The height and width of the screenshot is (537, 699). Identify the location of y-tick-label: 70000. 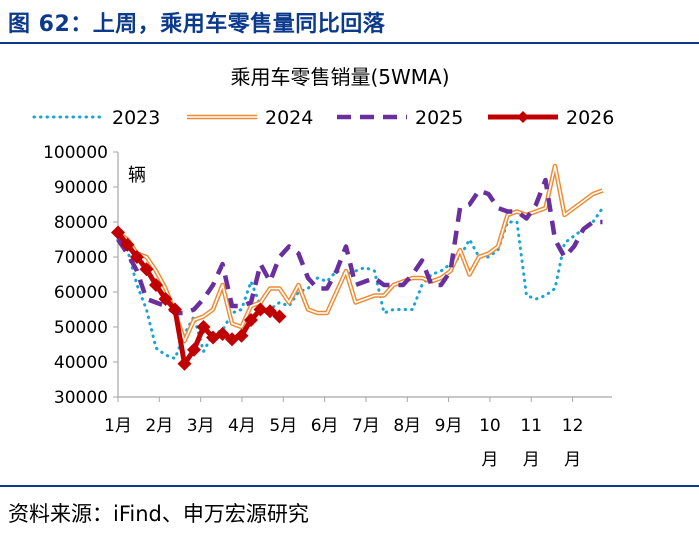
(81, 258).